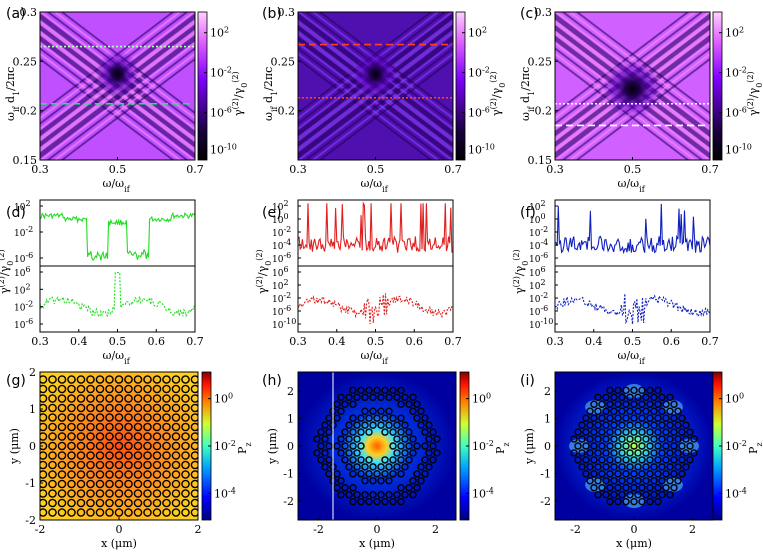  I want to click on x-tick-label: -2, so click(318, 529).